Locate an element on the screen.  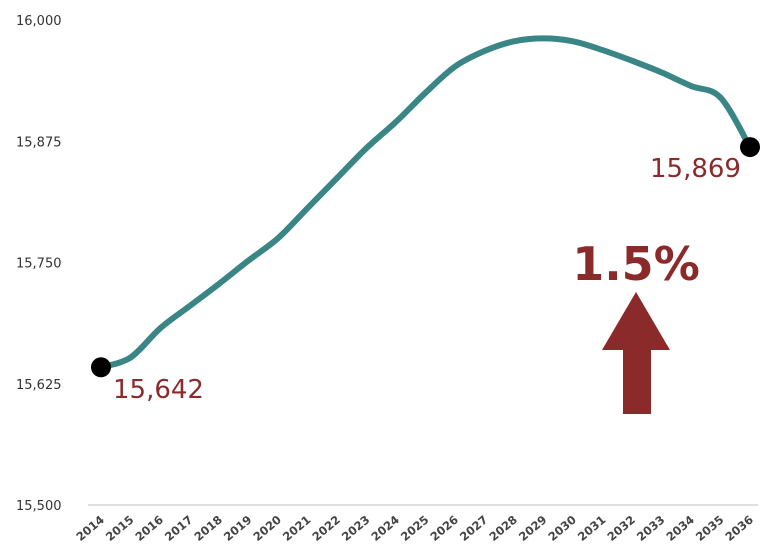
x-tick-label: 2022 is located at coordinates (326, 528).